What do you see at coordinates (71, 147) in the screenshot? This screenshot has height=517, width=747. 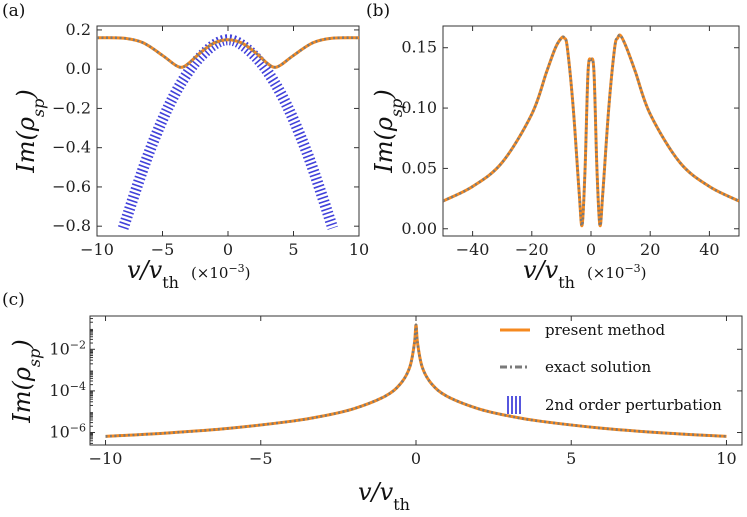 I see `y-tick-label: −0.4` at bounding box center [71, 147].